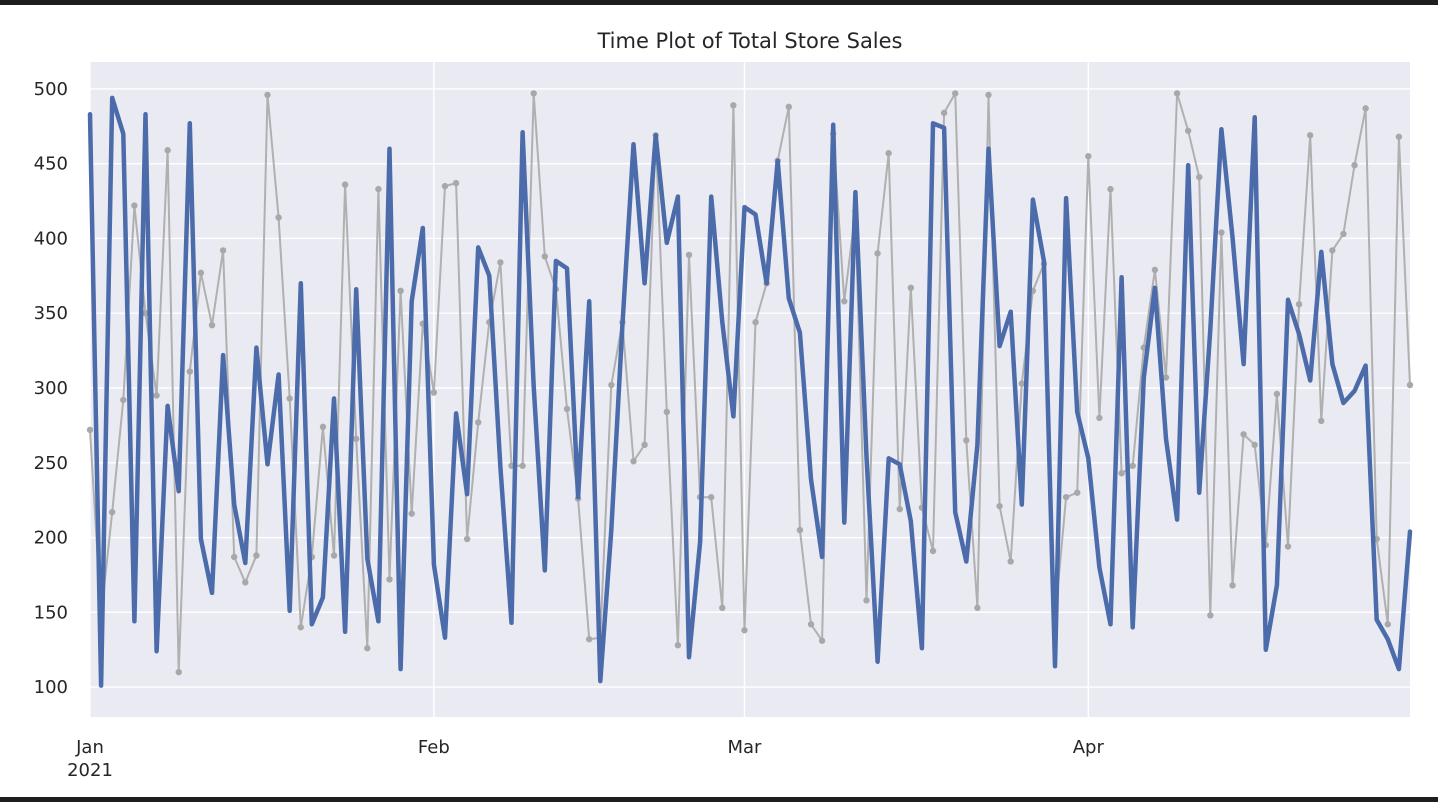 The image size is (1438, 807). Describe the element at coordinates (51, 313) in the screenshot. I see `y-tick-label: 350` at that location.